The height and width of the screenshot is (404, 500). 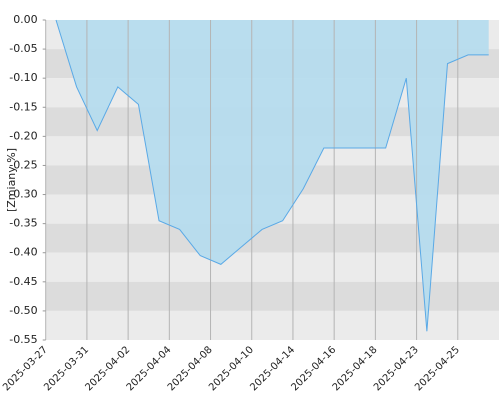 What do you see at coordinates (23, 77) in the screenshot?
I see `y-tick-label: -0.10` at bounding box center [23, 77].